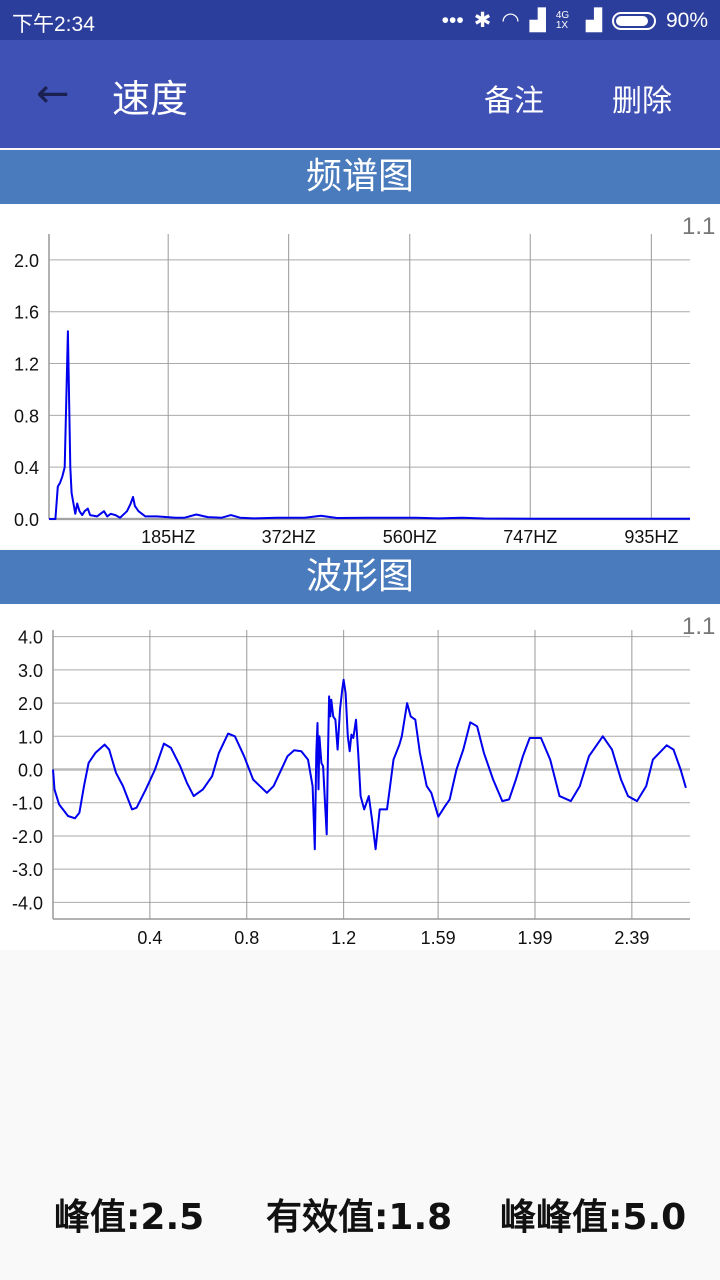 Image resolution: width=720 pixels, height=1280 pixels. Describe the element at coordinates (369, 764) in the screenshot. I see `waveform-series-line` at that location.